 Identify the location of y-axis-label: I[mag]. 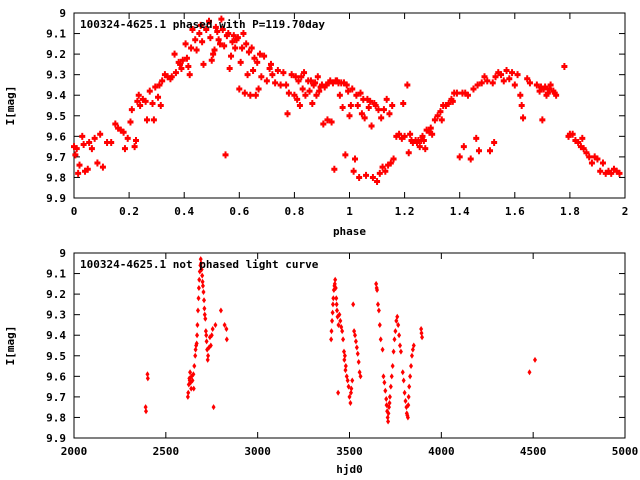
(10, 346).